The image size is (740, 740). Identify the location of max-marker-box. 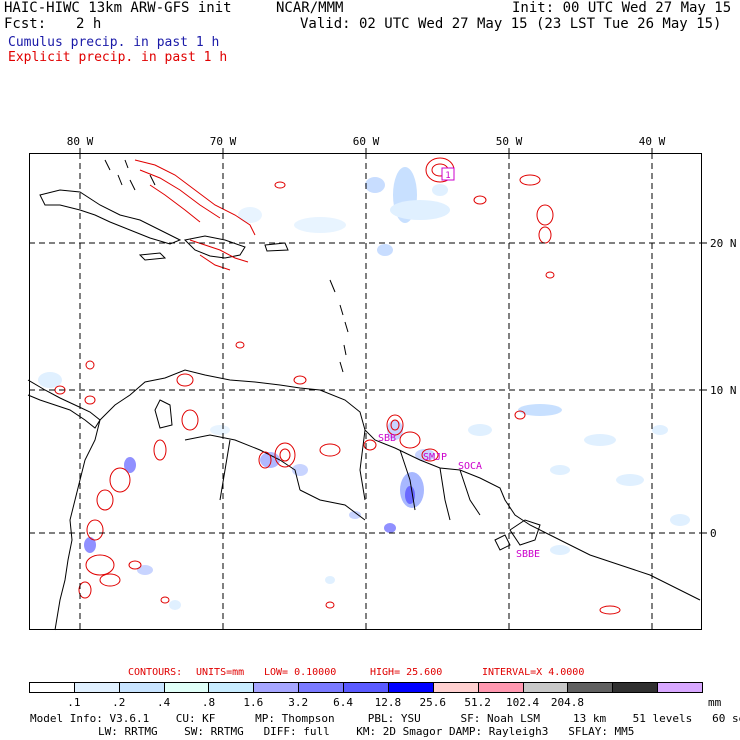
(448, 174).